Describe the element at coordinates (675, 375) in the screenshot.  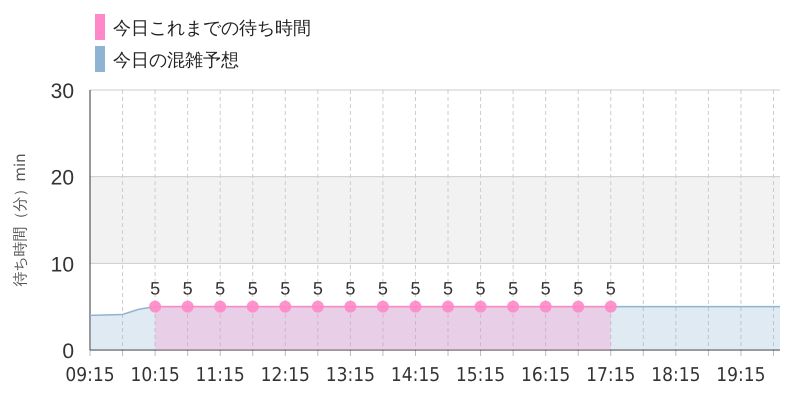
I see `x-tick-label: 18:15` at that location.